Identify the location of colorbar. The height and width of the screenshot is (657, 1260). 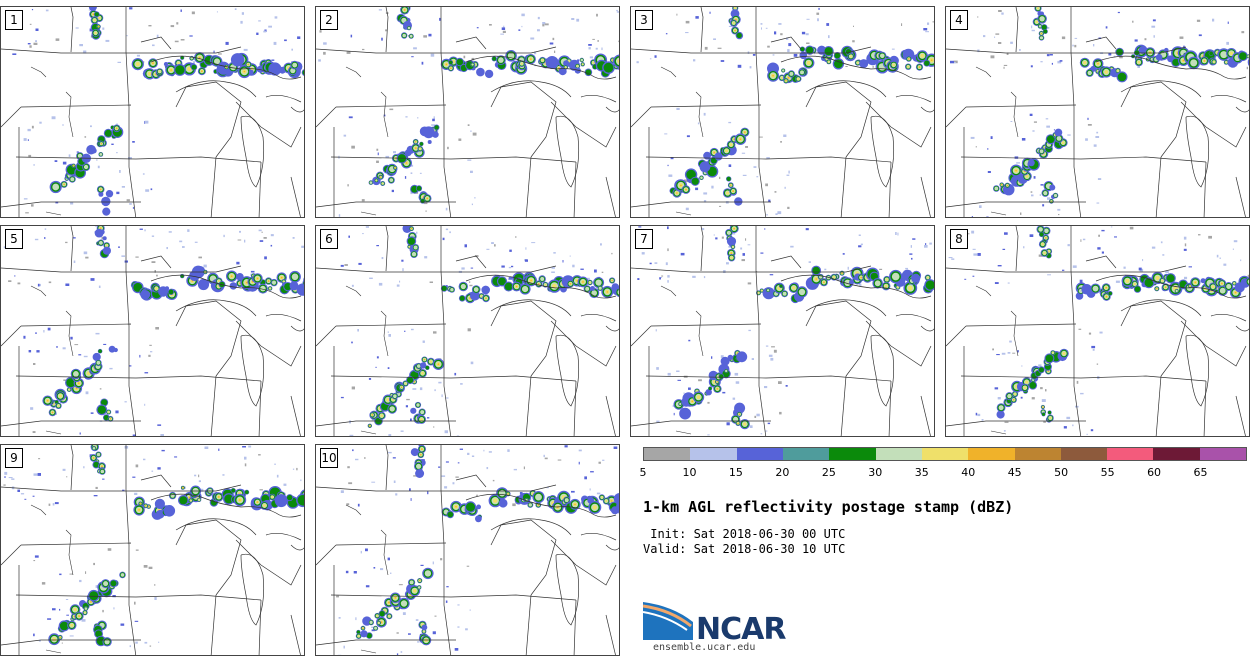
(945, 454).